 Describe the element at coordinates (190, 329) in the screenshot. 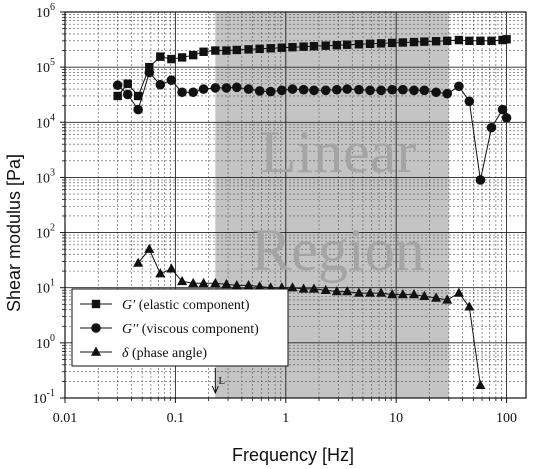

I see `legend-label: G′′ (viscous component)` at that location.